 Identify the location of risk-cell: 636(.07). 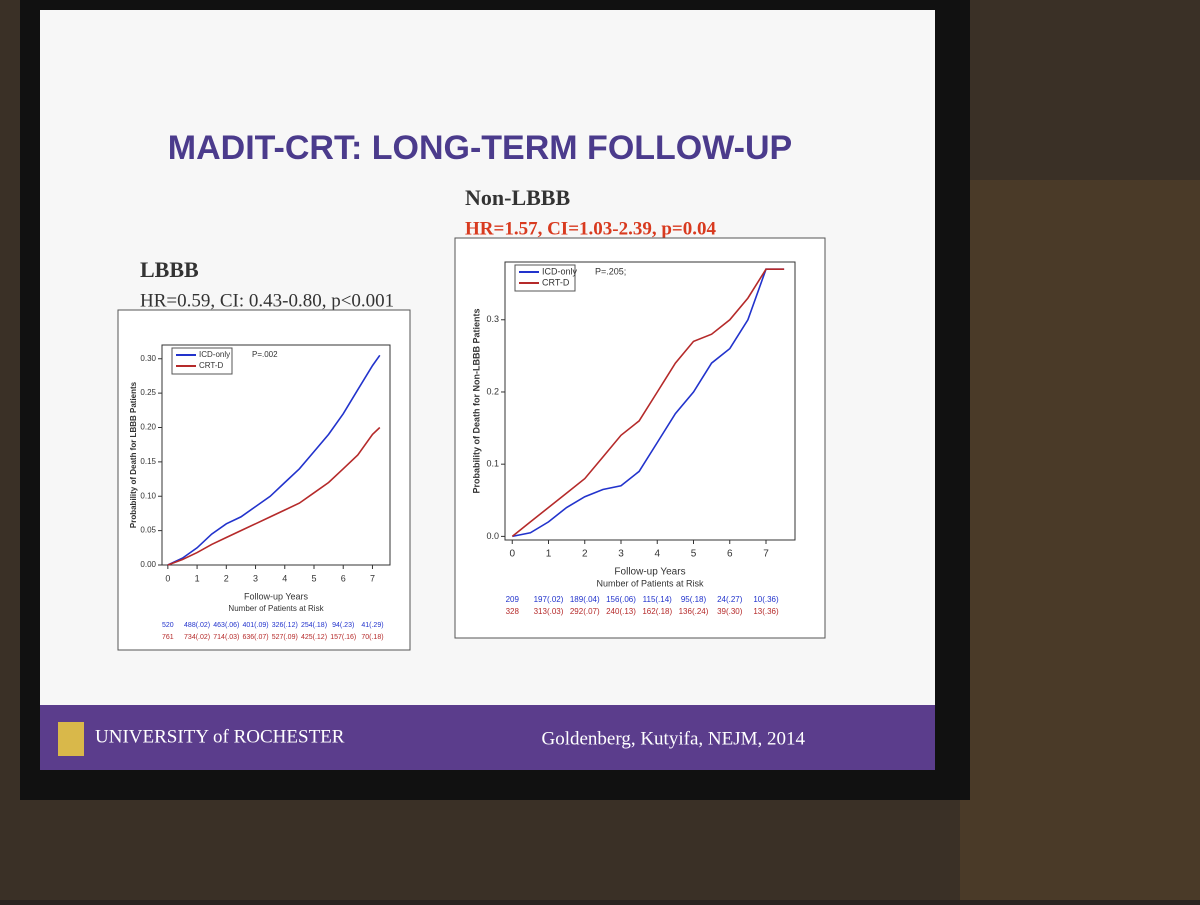
(255, 637).